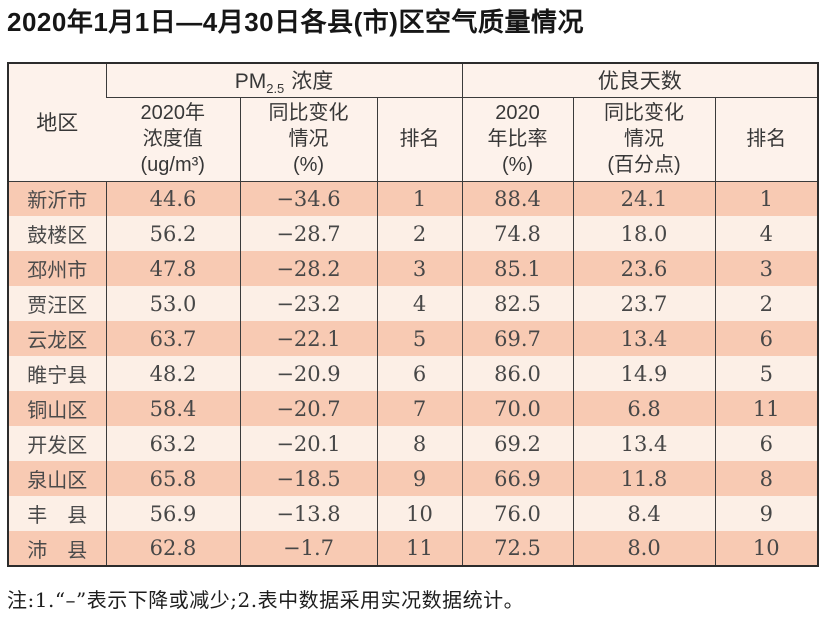  I want to click on pm-rank-cell: 2, so click(419, 233).